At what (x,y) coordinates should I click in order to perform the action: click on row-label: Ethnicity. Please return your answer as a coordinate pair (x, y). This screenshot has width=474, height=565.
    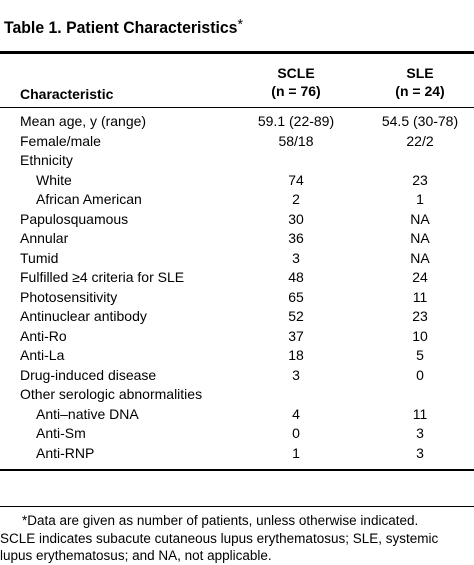
    Looking at the image, I should click on (46, 160).